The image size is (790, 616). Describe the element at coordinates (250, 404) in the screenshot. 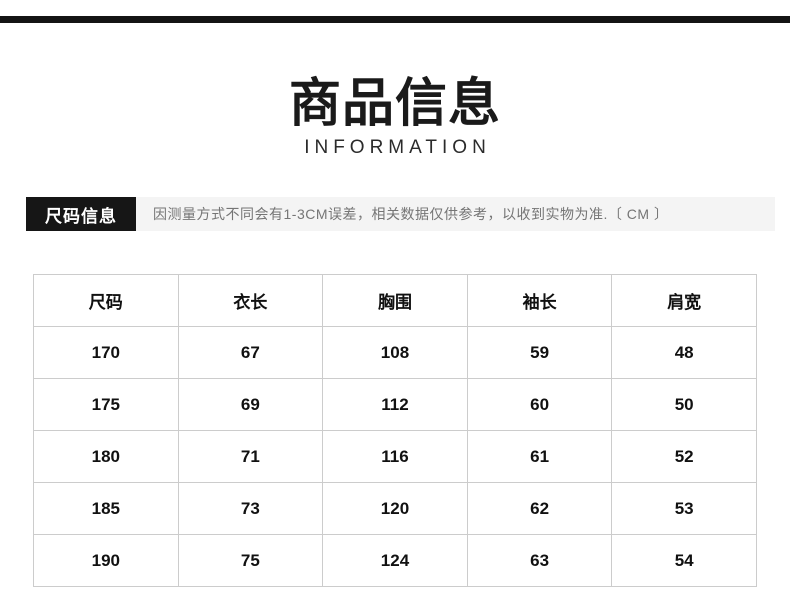

I see `table-cell: 69` at that location.